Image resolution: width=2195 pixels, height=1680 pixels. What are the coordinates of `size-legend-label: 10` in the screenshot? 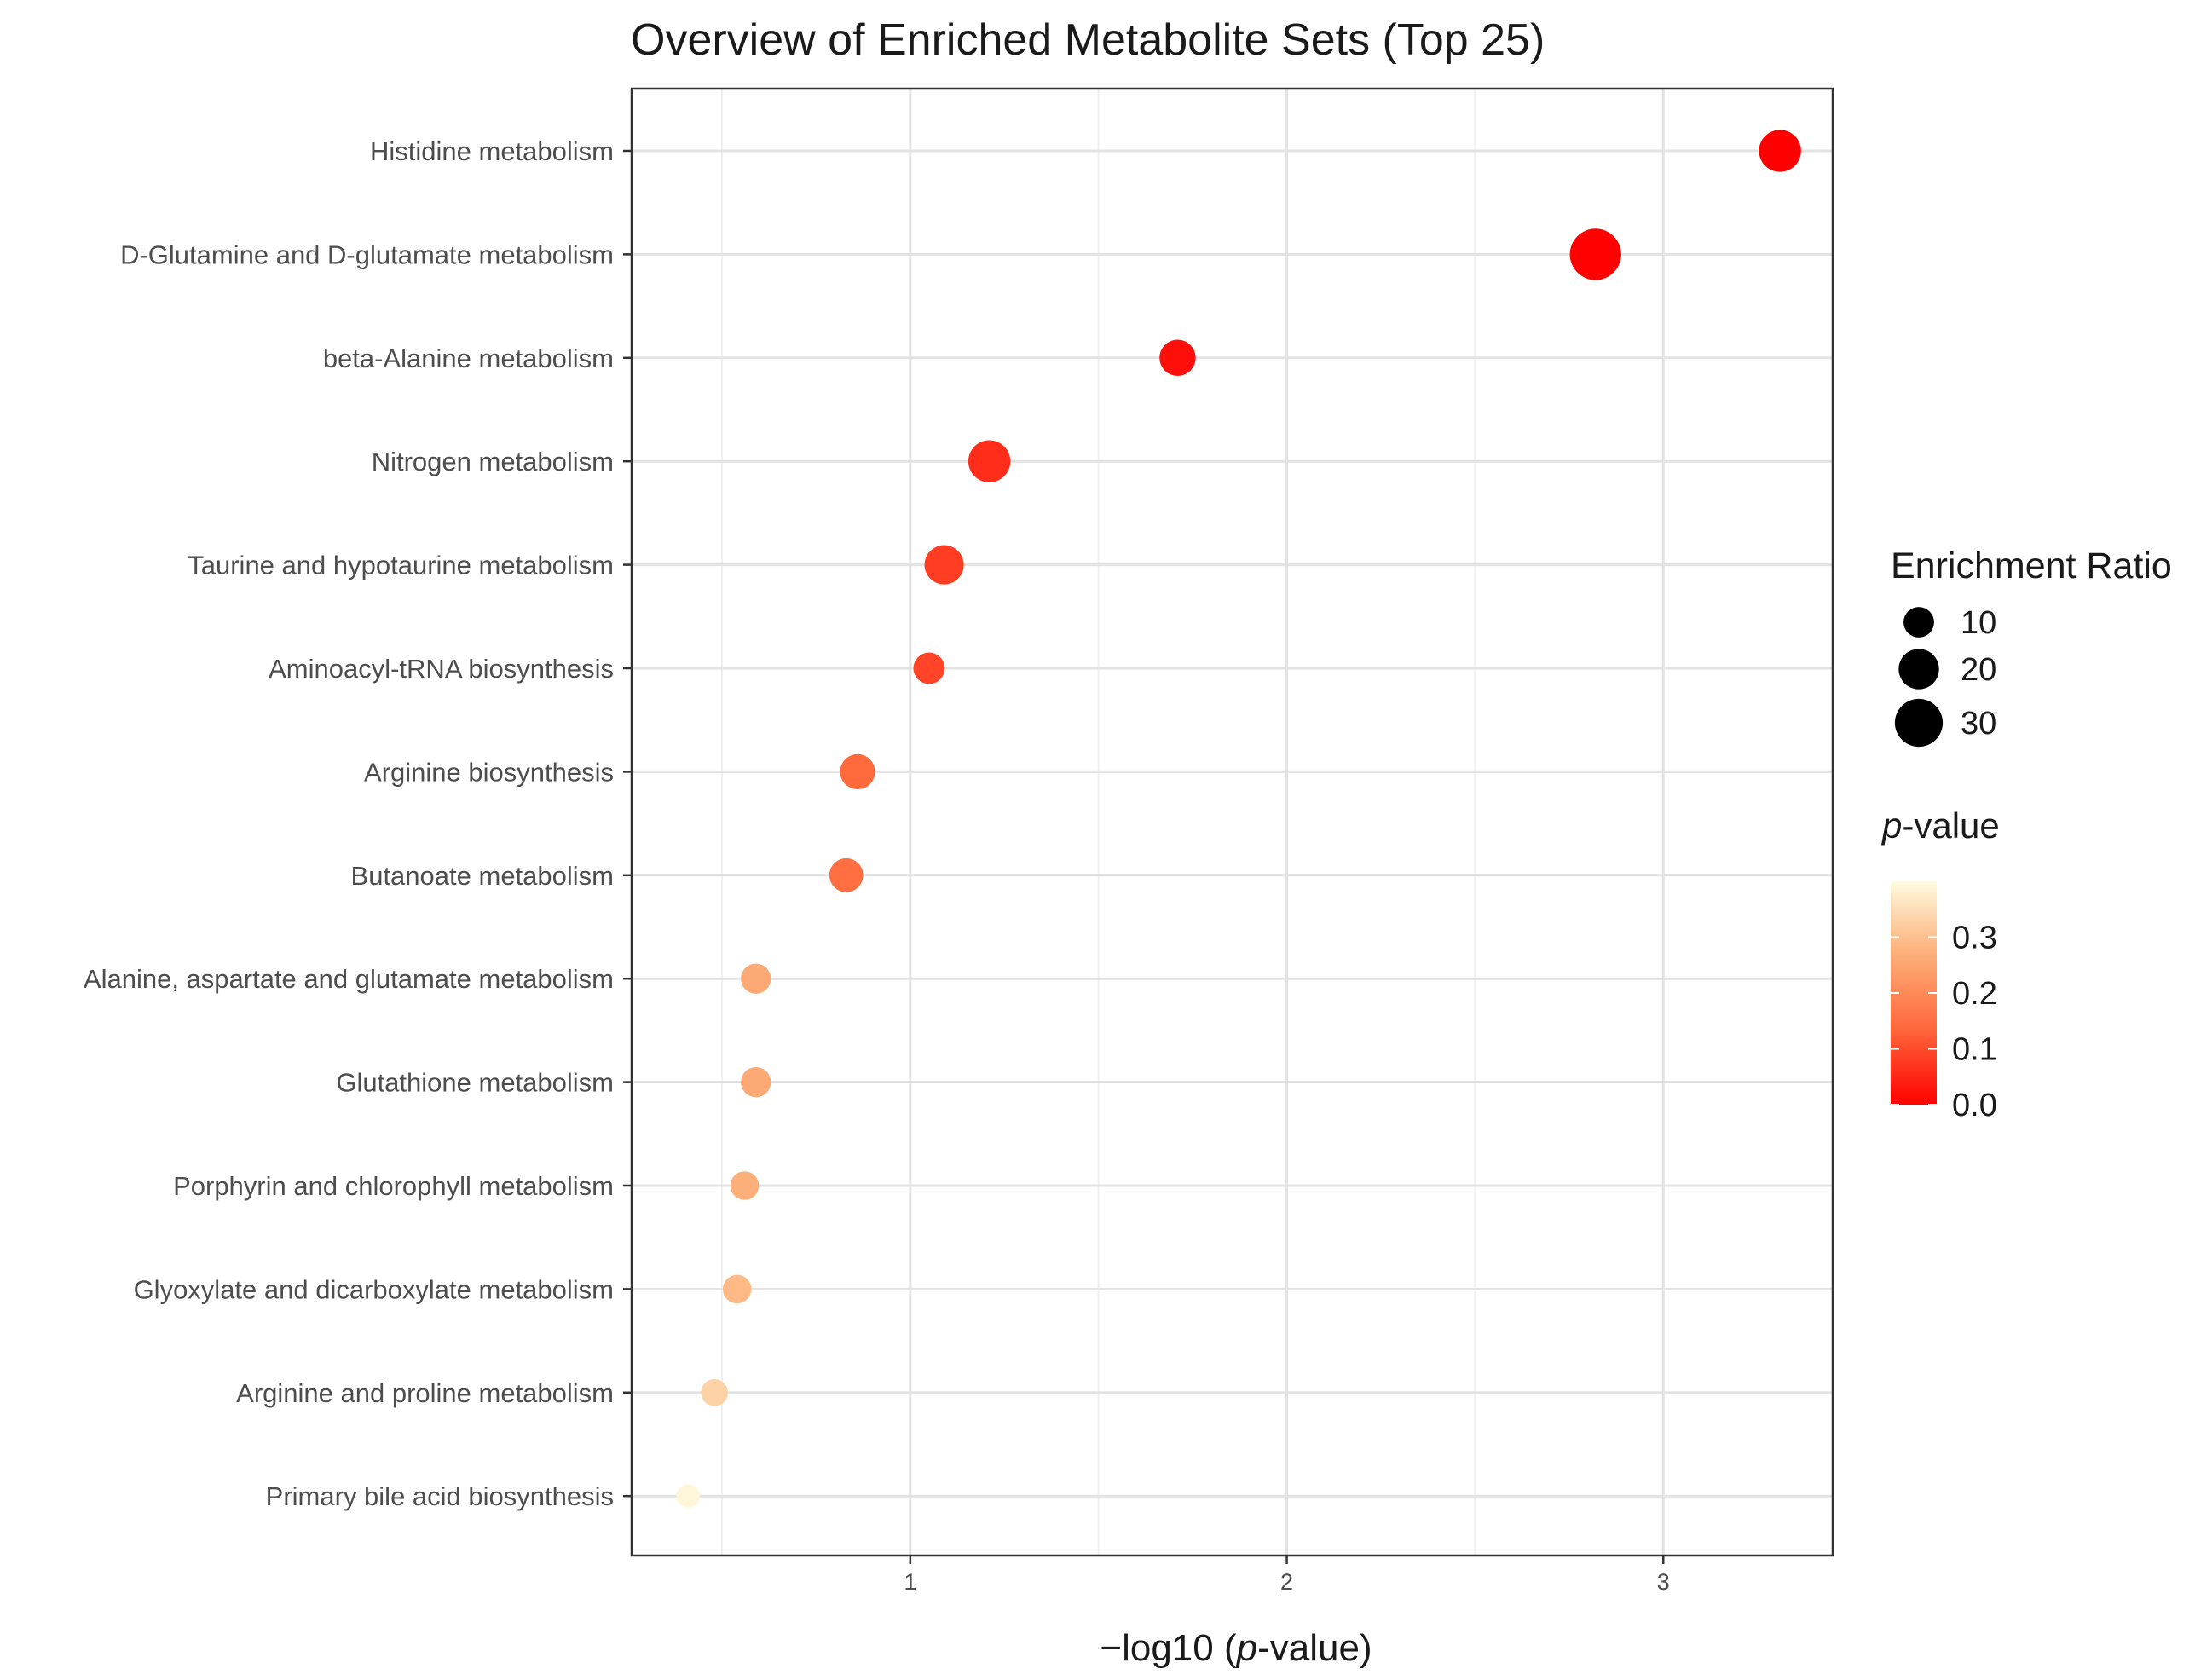 It's located at (1979, 623).